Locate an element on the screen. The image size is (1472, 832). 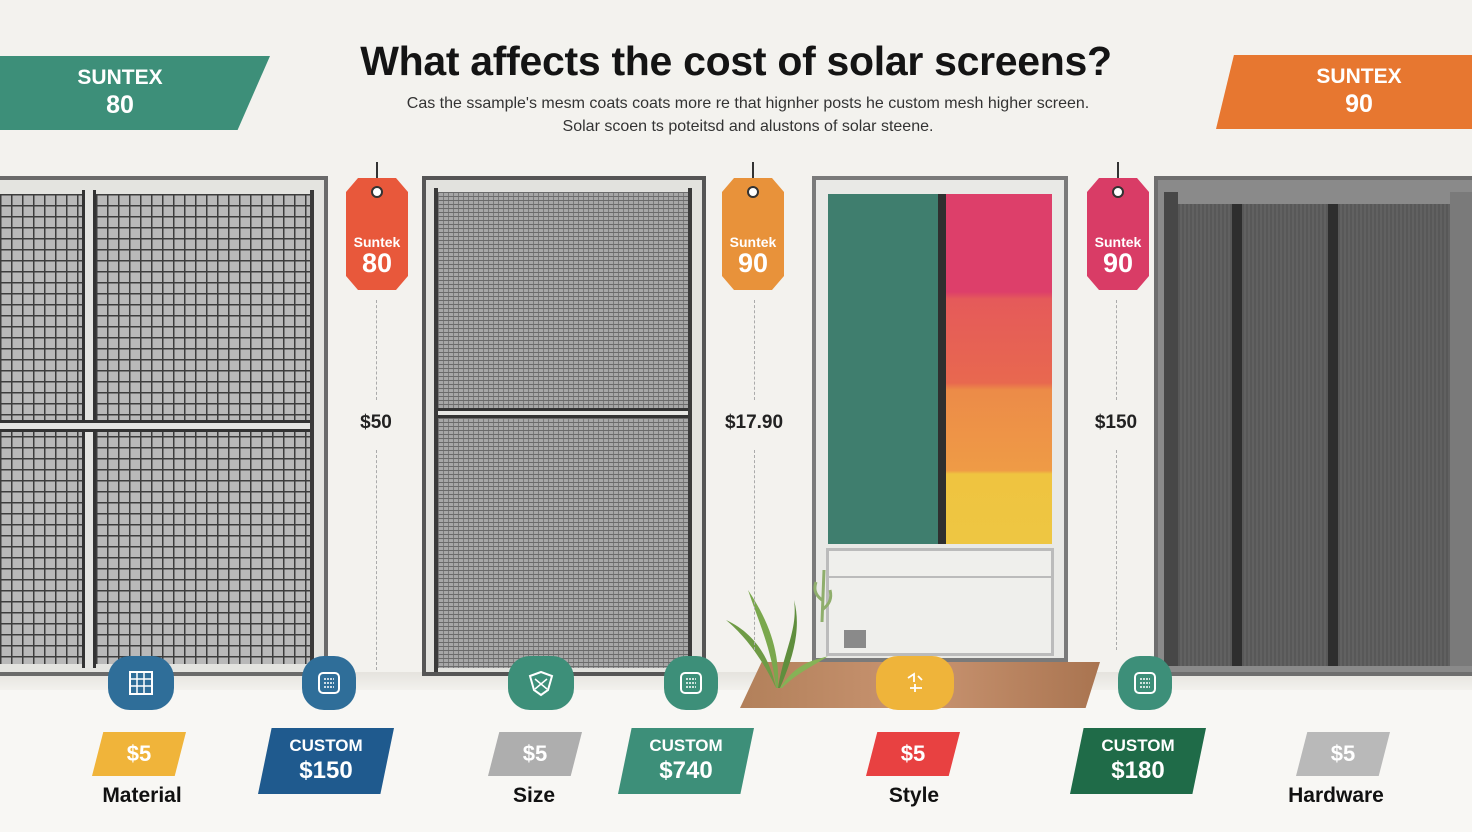
banner-value: 80 is located at coordinates (120, 105).